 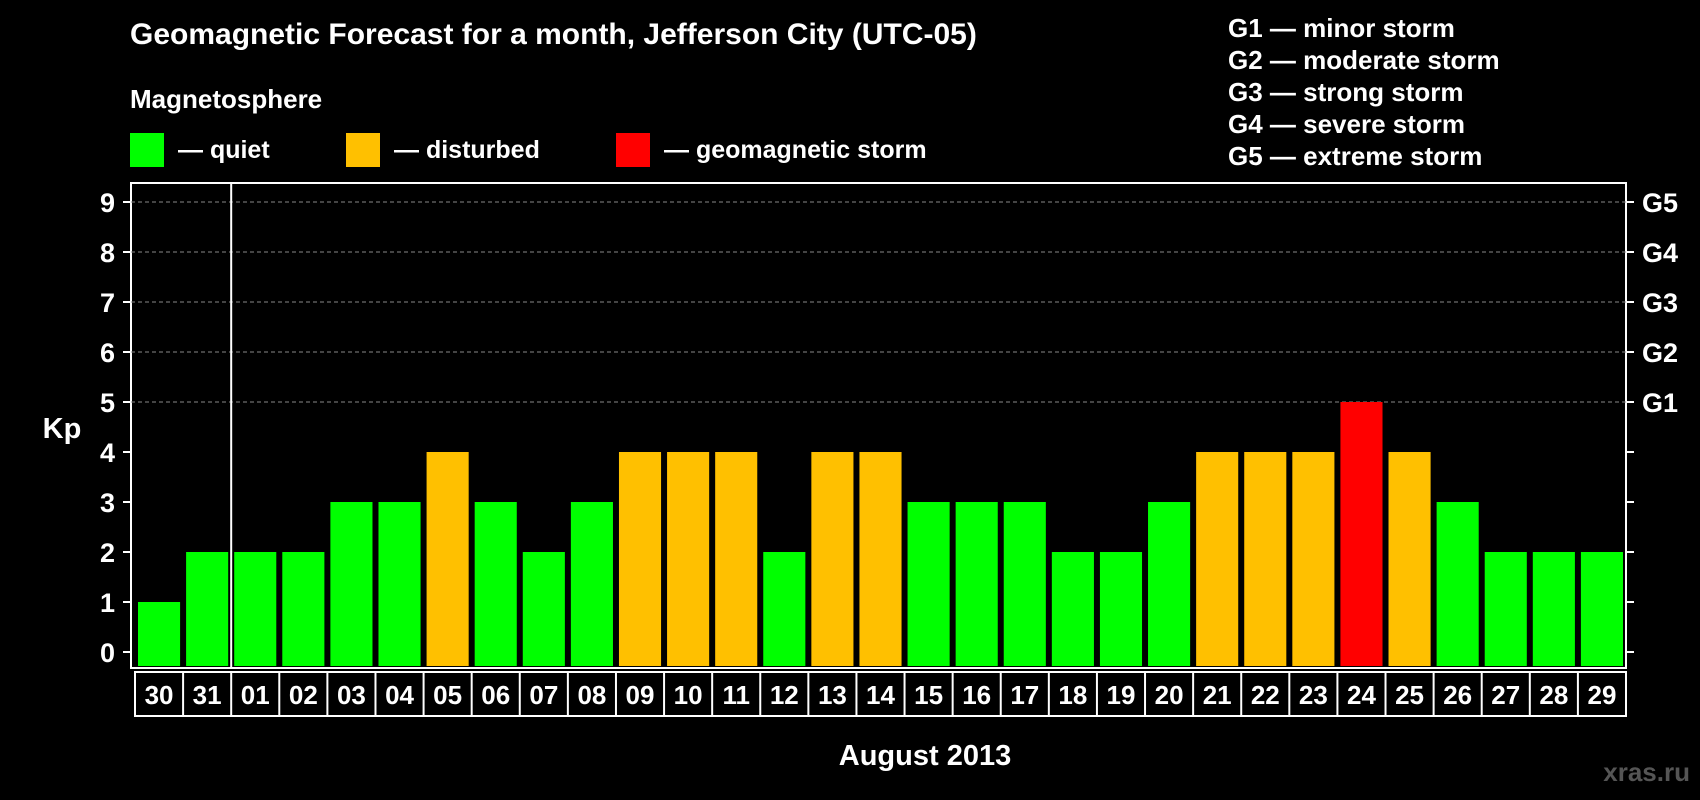 I want to click on legend-storm-label: — geomagnetic storm, so click(x=795, y=149).